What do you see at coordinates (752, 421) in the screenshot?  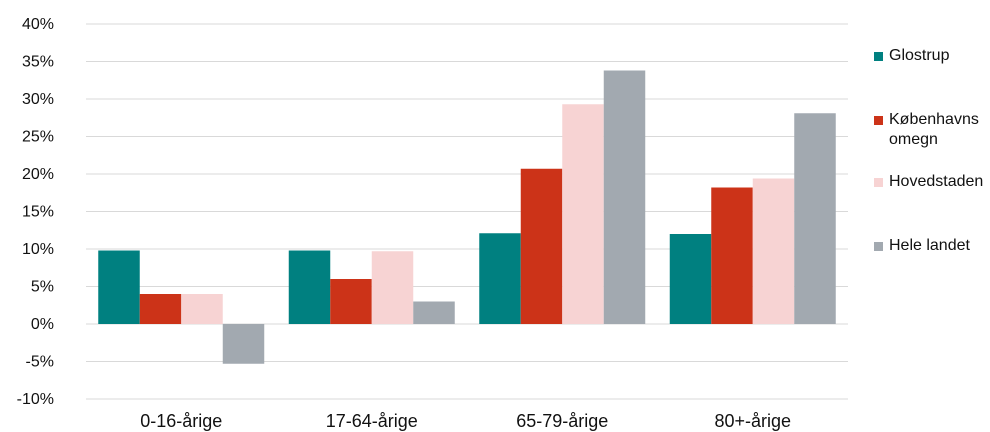 I see `x-category-label: 80+-årige` at bounding box center [752, 421].